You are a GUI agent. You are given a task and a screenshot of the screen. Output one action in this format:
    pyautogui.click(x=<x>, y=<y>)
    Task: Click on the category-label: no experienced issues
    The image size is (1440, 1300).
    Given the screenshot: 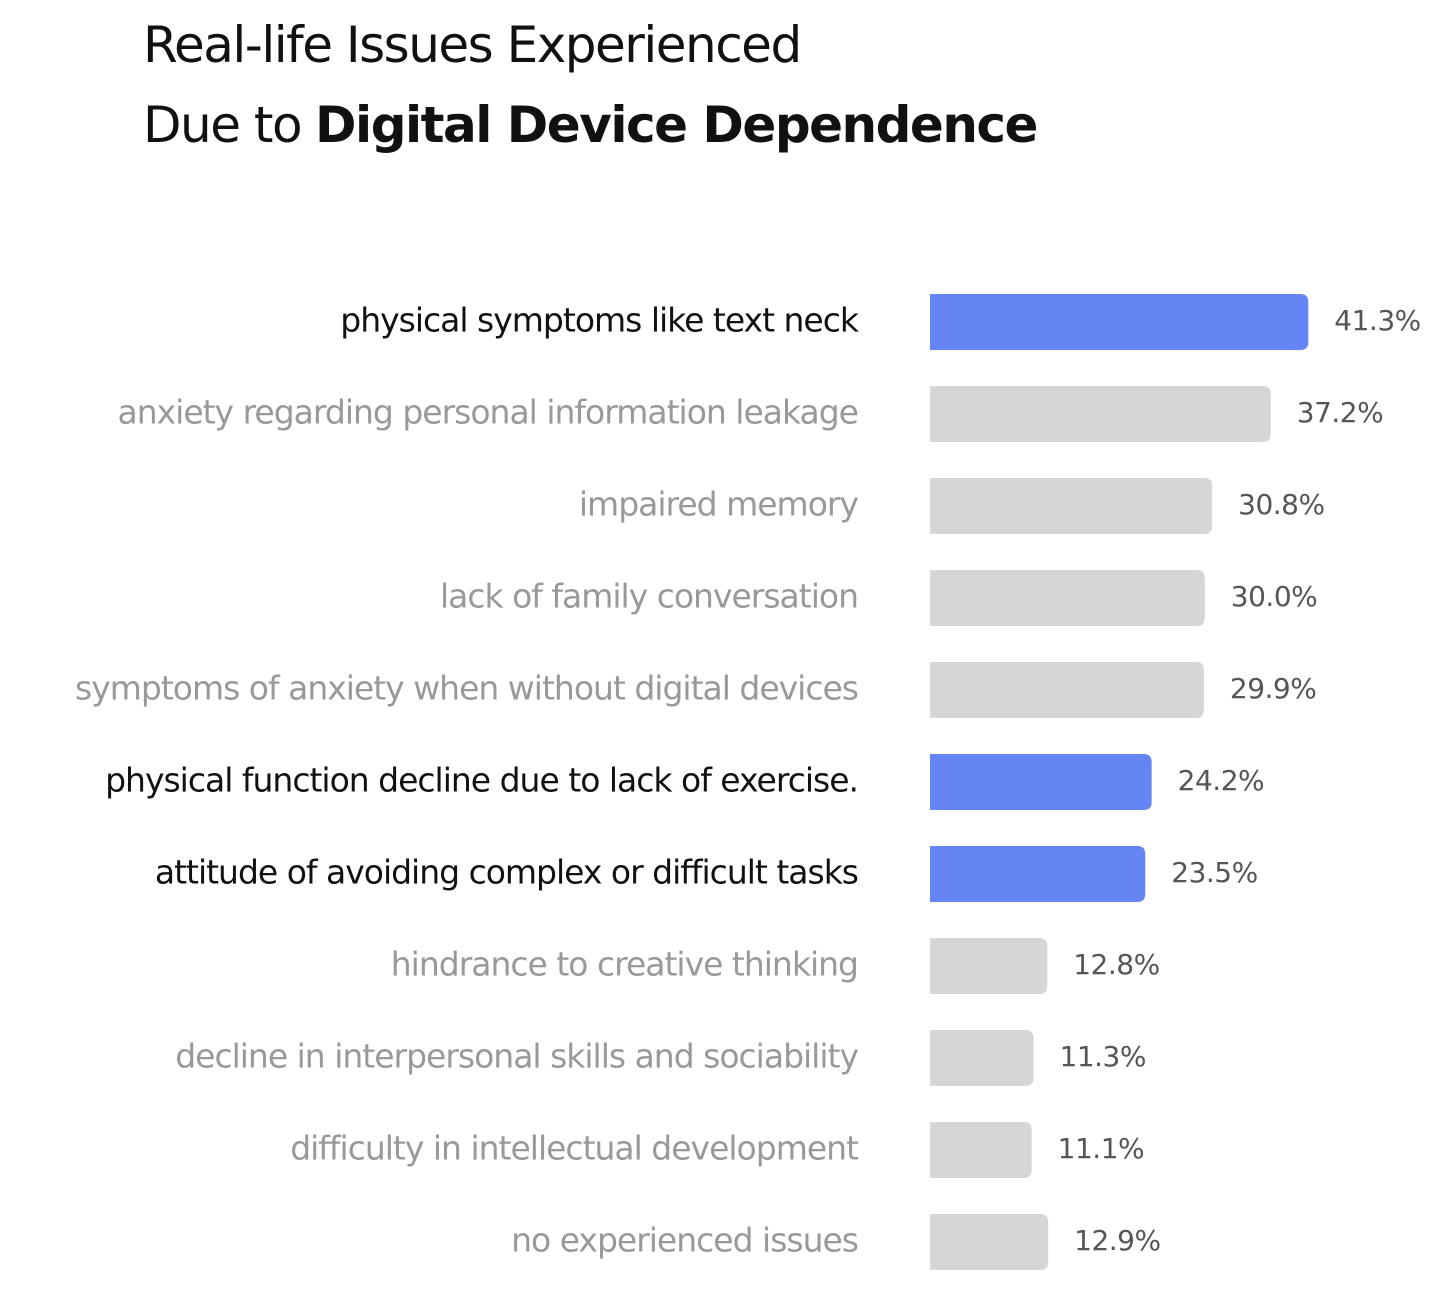 What is the action you would take?
    pyautogui.click(x=684, y=1240)
    